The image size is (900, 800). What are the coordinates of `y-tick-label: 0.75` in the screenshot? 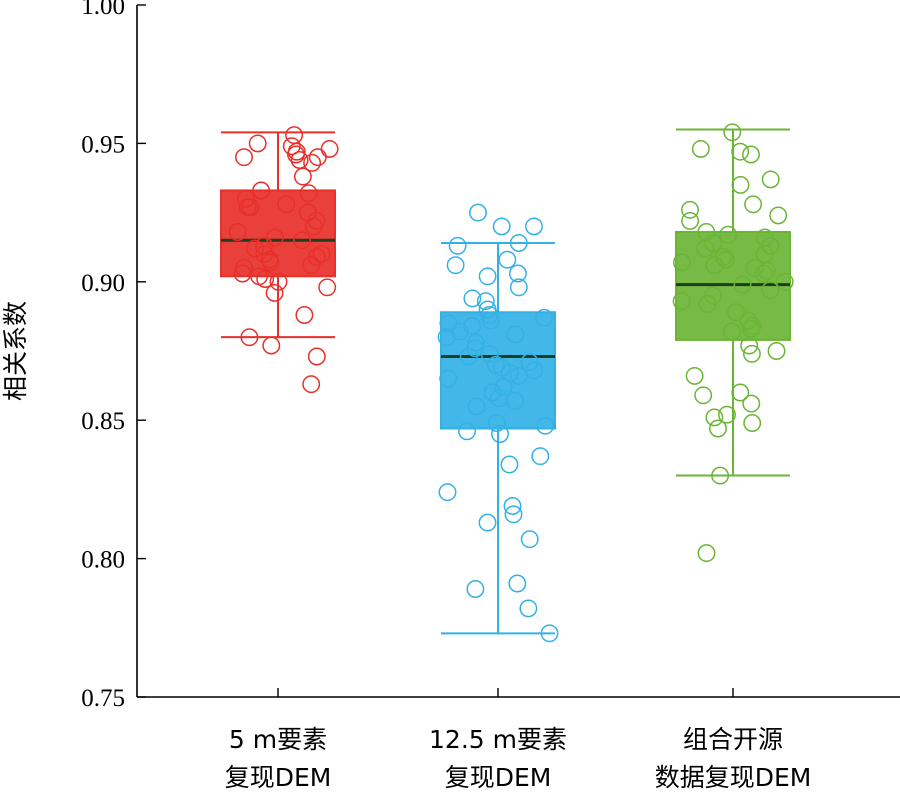 It's located at (103, 698).